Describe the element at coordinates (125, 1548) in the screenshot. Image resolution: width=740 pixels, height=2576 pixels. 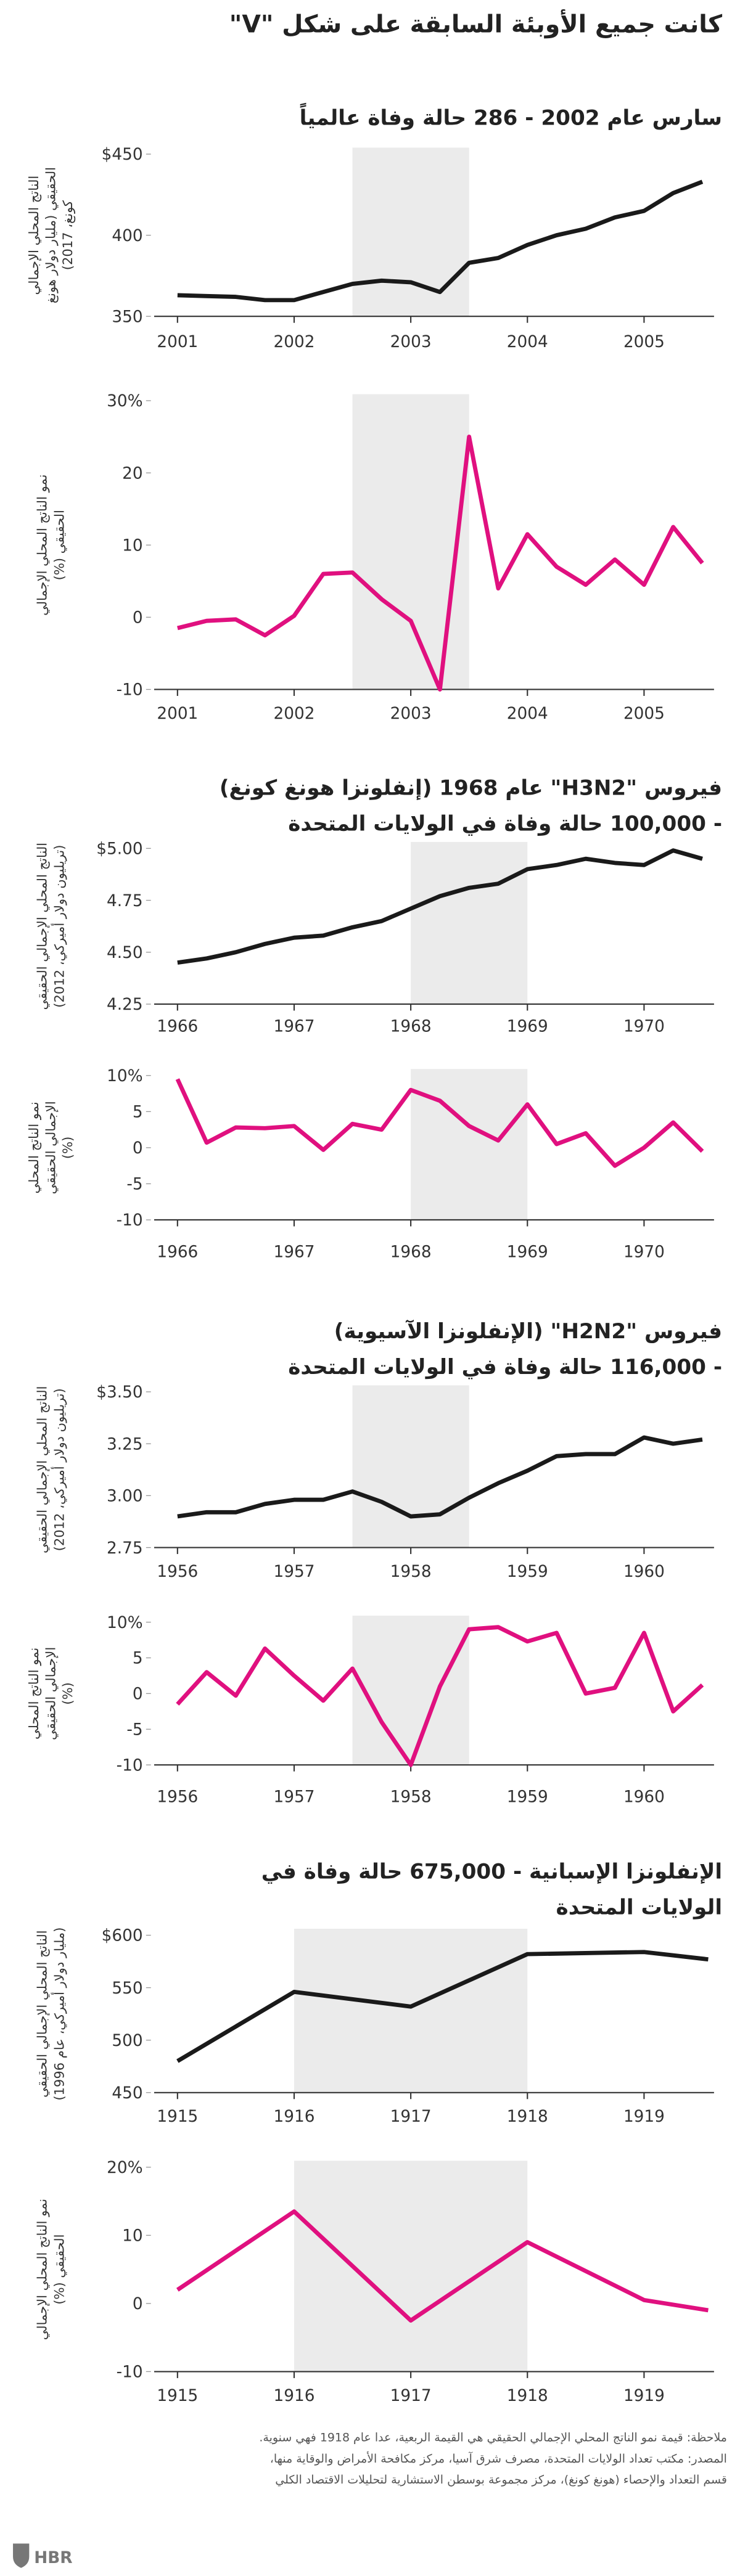
I see `y-tick-label: 2.75` at that location.